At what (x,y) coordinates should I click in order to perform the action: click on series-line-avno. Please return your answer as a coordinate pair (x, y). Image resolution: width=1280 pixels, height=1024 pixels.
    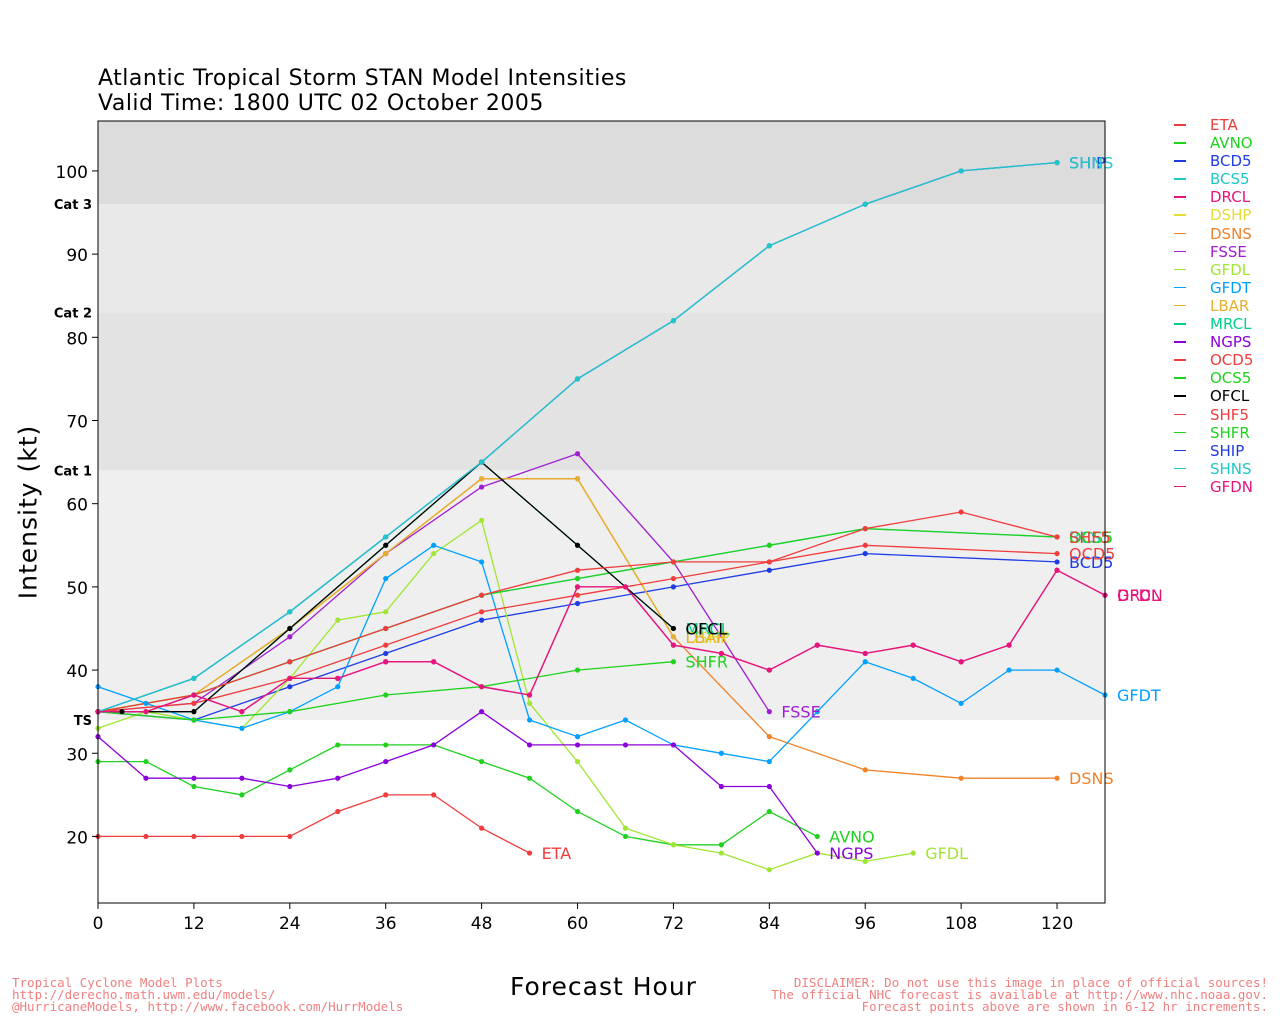
    Looking at the image, I should click on (458, 795).